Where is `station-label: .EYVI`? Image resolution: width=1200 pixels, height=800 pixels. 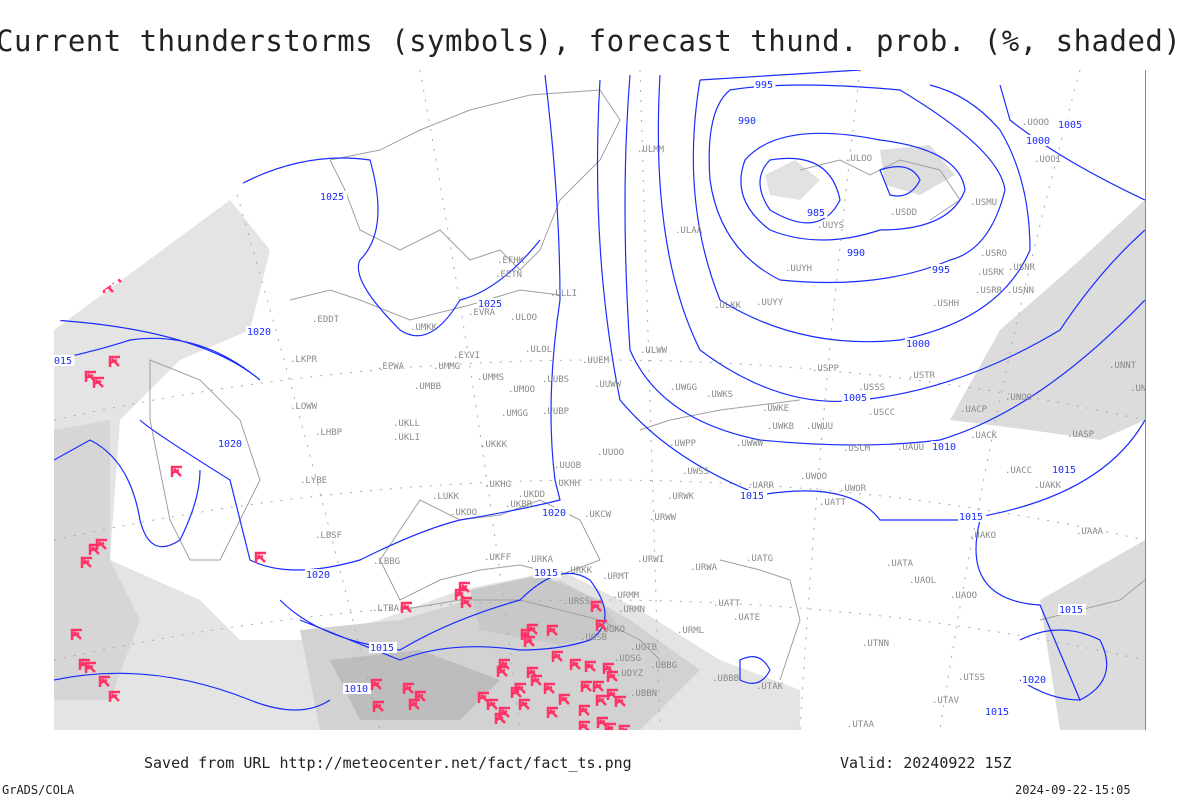
station-label: .EYVI is located at coordinates (466, 356).